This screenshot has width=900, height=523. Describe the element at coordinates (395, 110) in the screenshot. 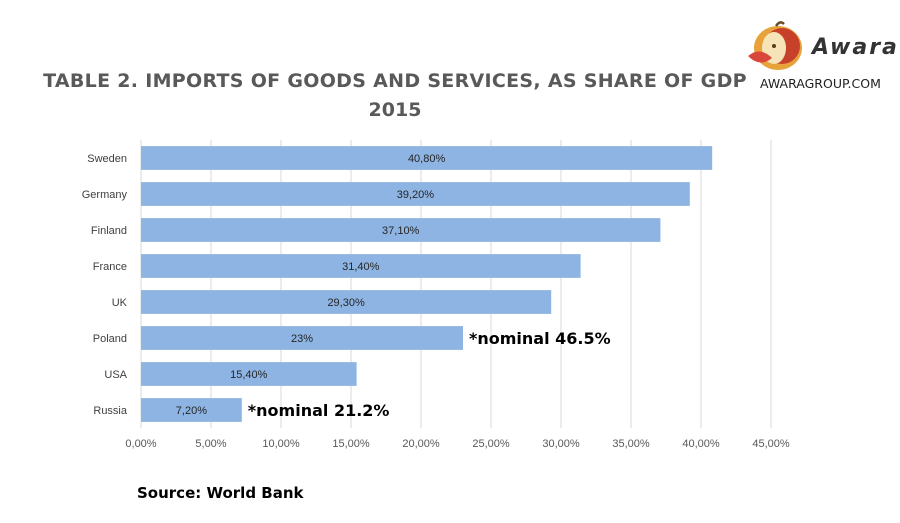

I see `chart-subtitle: 2015` at that location.